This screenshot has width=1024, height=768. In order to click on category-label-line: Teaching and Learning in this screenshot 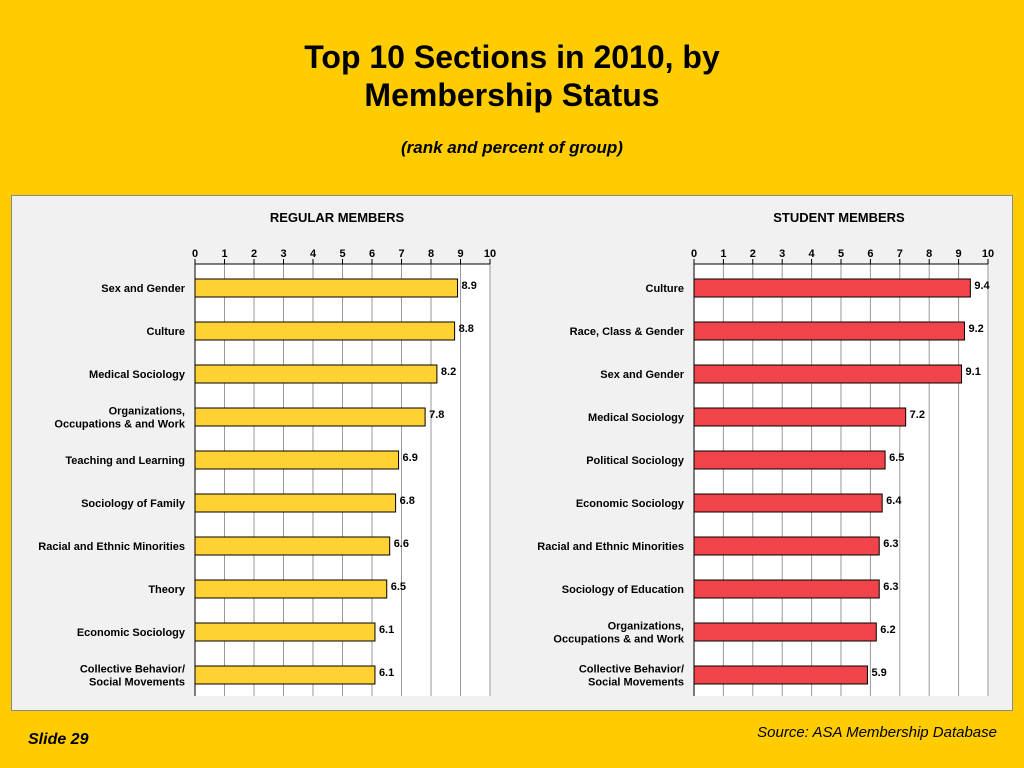, I will do `click(125, 461)`.